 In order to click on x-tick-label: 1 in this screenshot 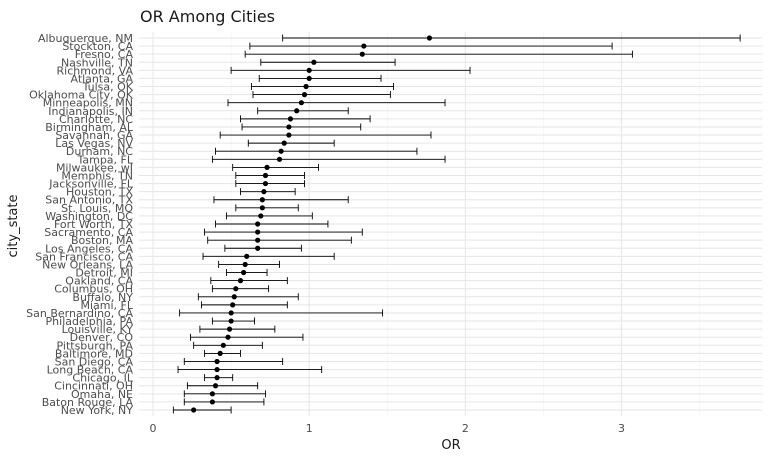, I will do `click(309, 428)`.